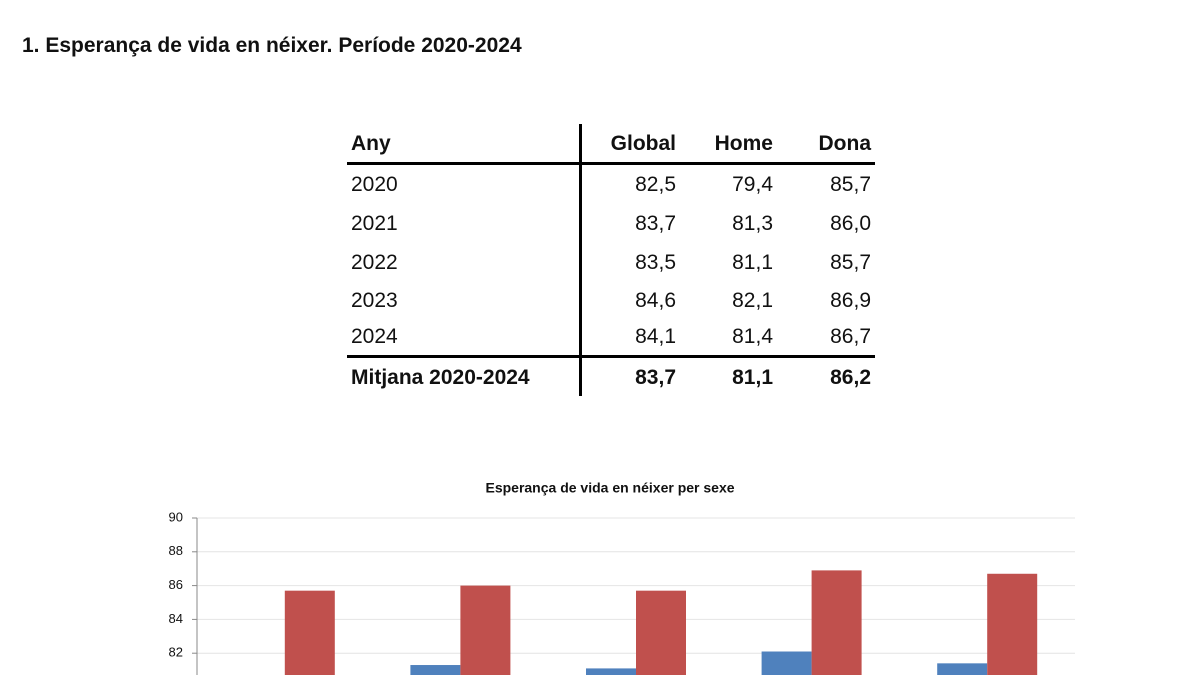  What do you see at coordinates (743, 143) in the screenshot?
I see `header-cell: Home` at bounding box center [743, 143].